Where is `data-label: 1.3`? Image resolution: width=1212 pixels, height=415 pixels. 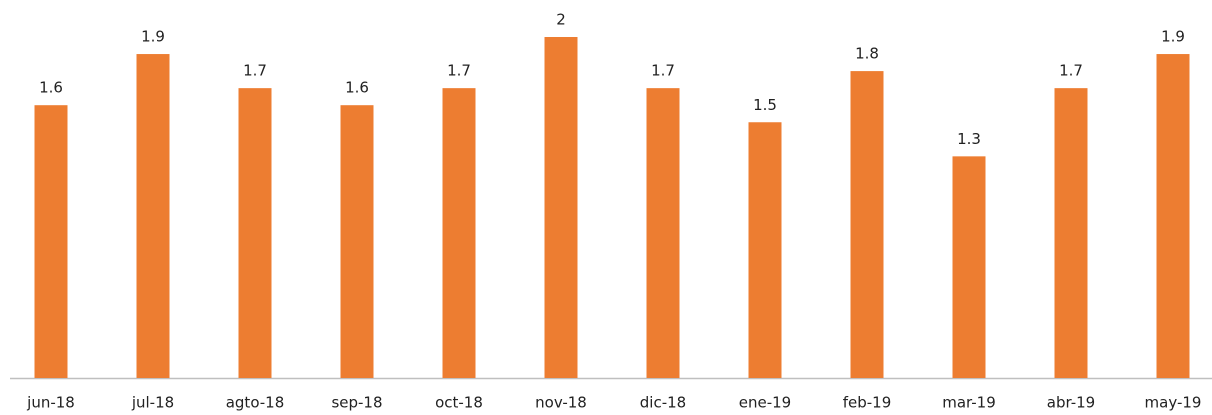
data-label: 1.3 is located at coordinates (969, 139).